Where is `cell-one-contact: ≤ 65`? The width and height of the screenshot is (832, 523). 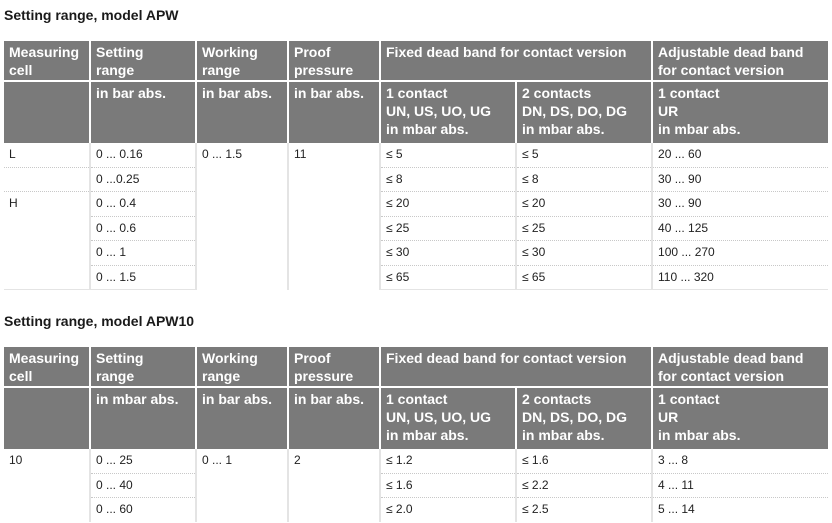 cell-one-contact: ≤ 65 is located at coordinates (447, 277).